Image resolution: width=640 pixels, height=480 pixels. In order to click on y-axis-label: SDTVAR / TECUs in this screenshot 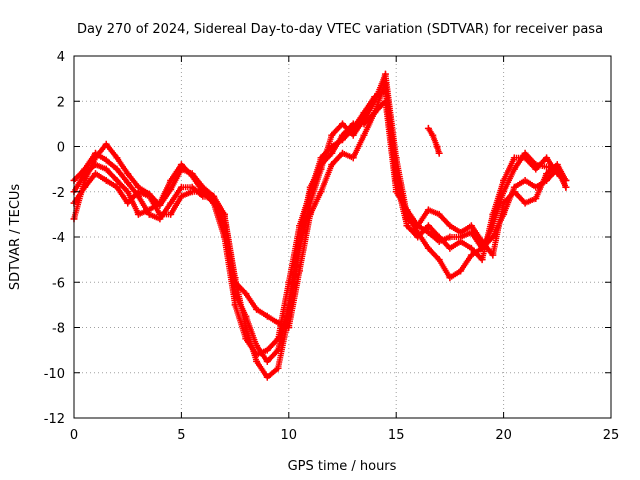, I will do `click(15, 237)`.